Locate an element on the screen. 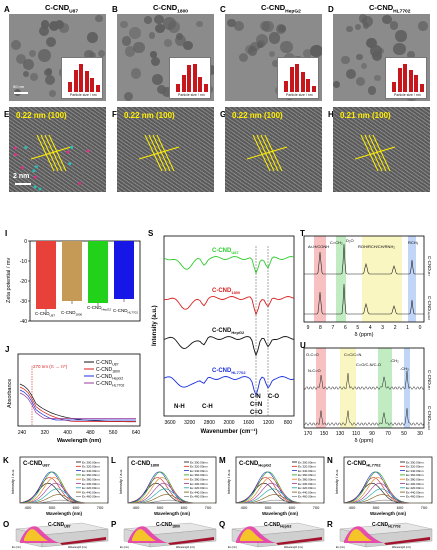 This screenshot has height=550, width=437. x-tick-label: 1200 is located at coordinates (268, 423).